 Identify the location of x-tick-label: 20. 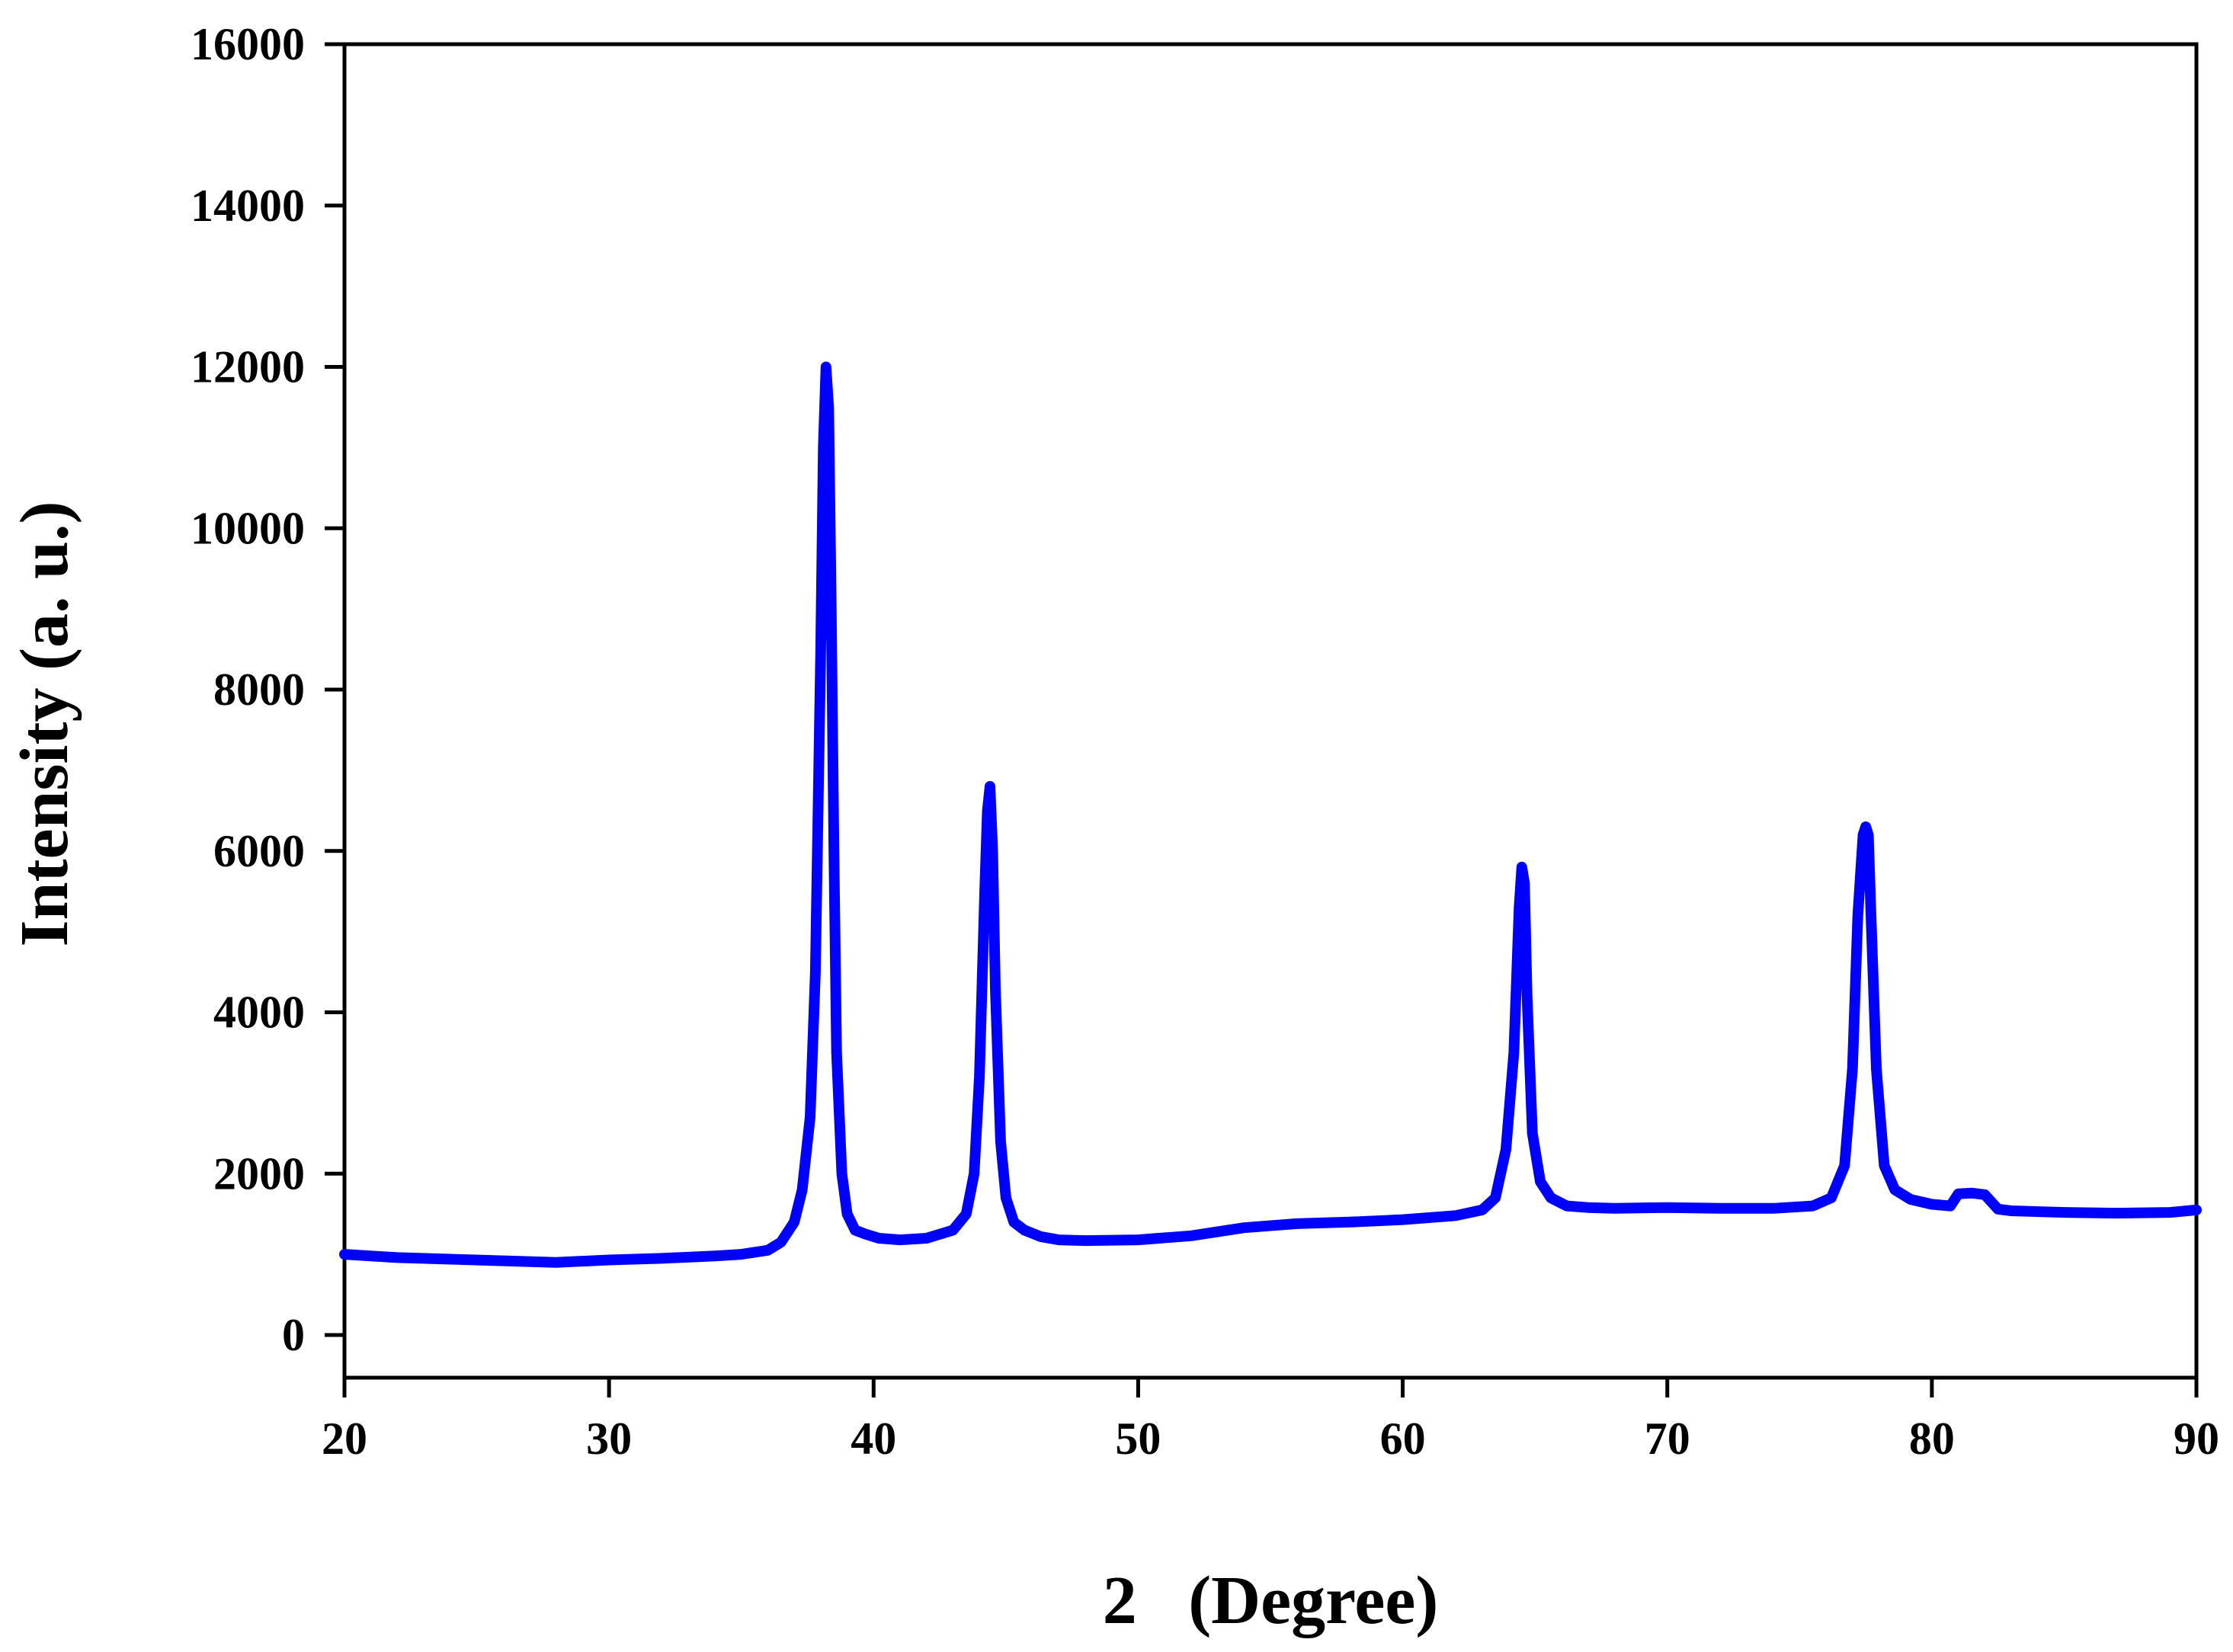
(344, 1438).